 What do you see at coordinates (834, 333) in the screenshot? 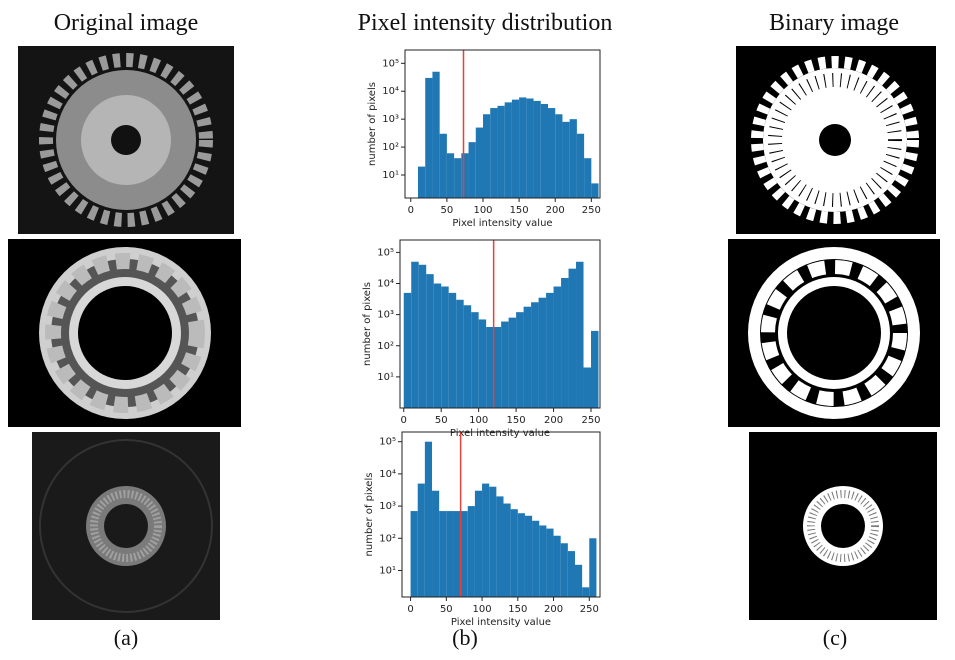
I see `binary-bearing` at bounding box center [834, 333].